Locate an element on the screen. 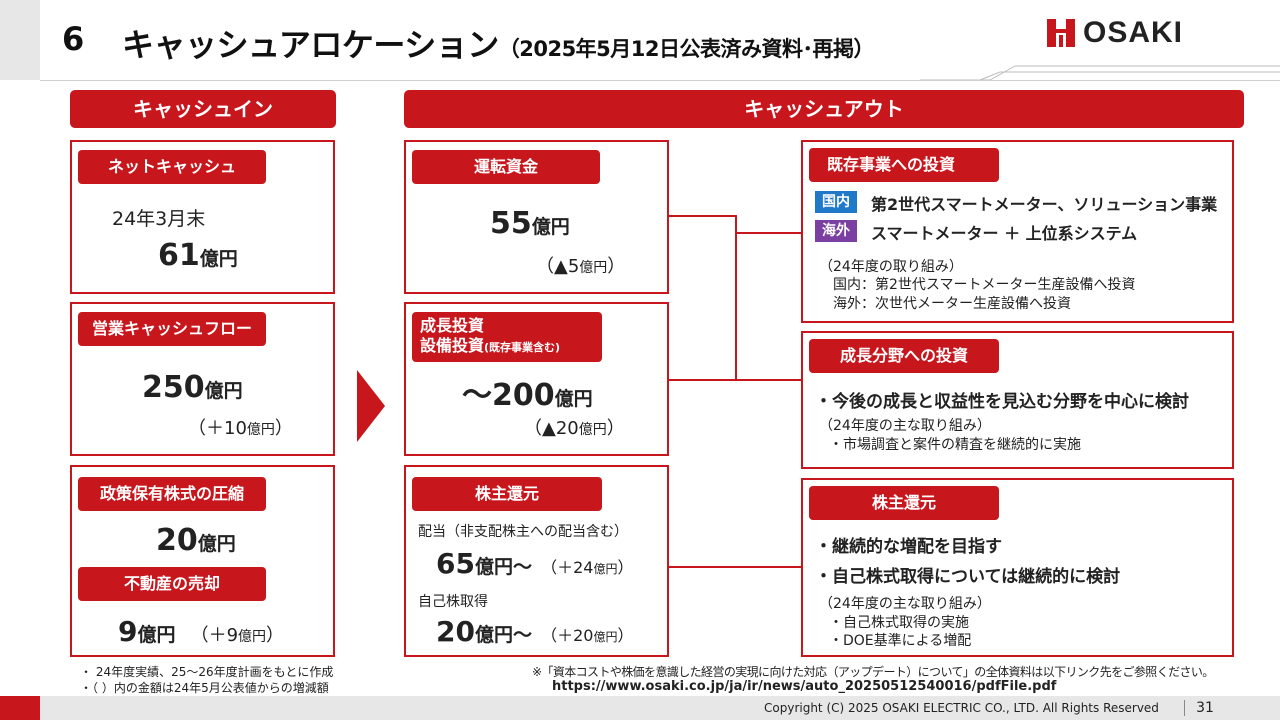 This screenshot has width=1280, height=720. operating-cf-diff-value: （＋10 is located at coordinates (217, 428).